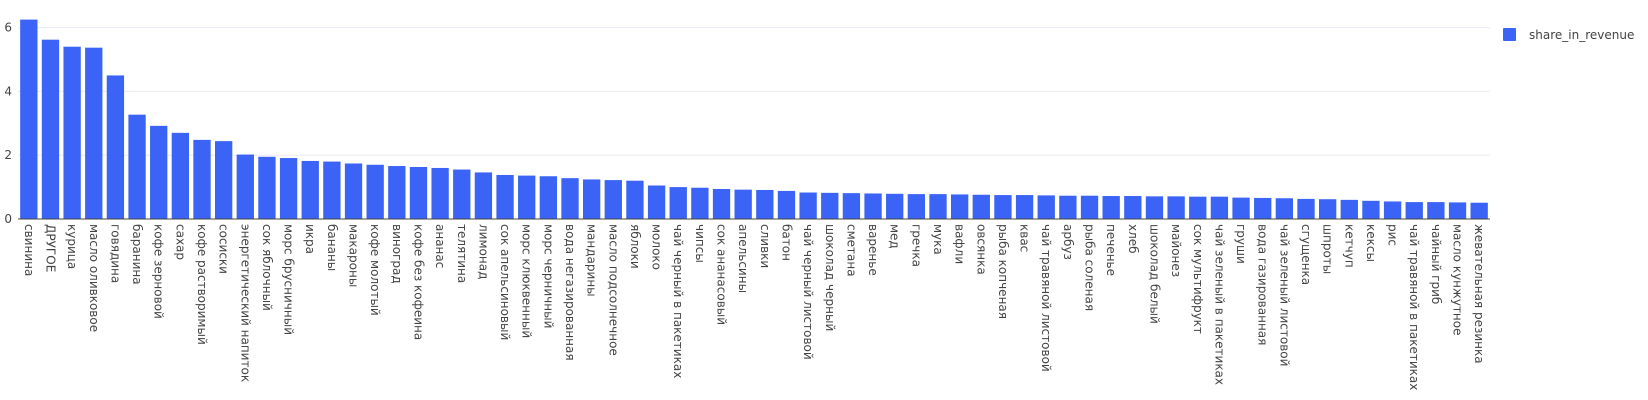  Describe the element at coordinates (1003, 271) in the screenshot. I see `x-tick-label: рыба копченая` at that location.